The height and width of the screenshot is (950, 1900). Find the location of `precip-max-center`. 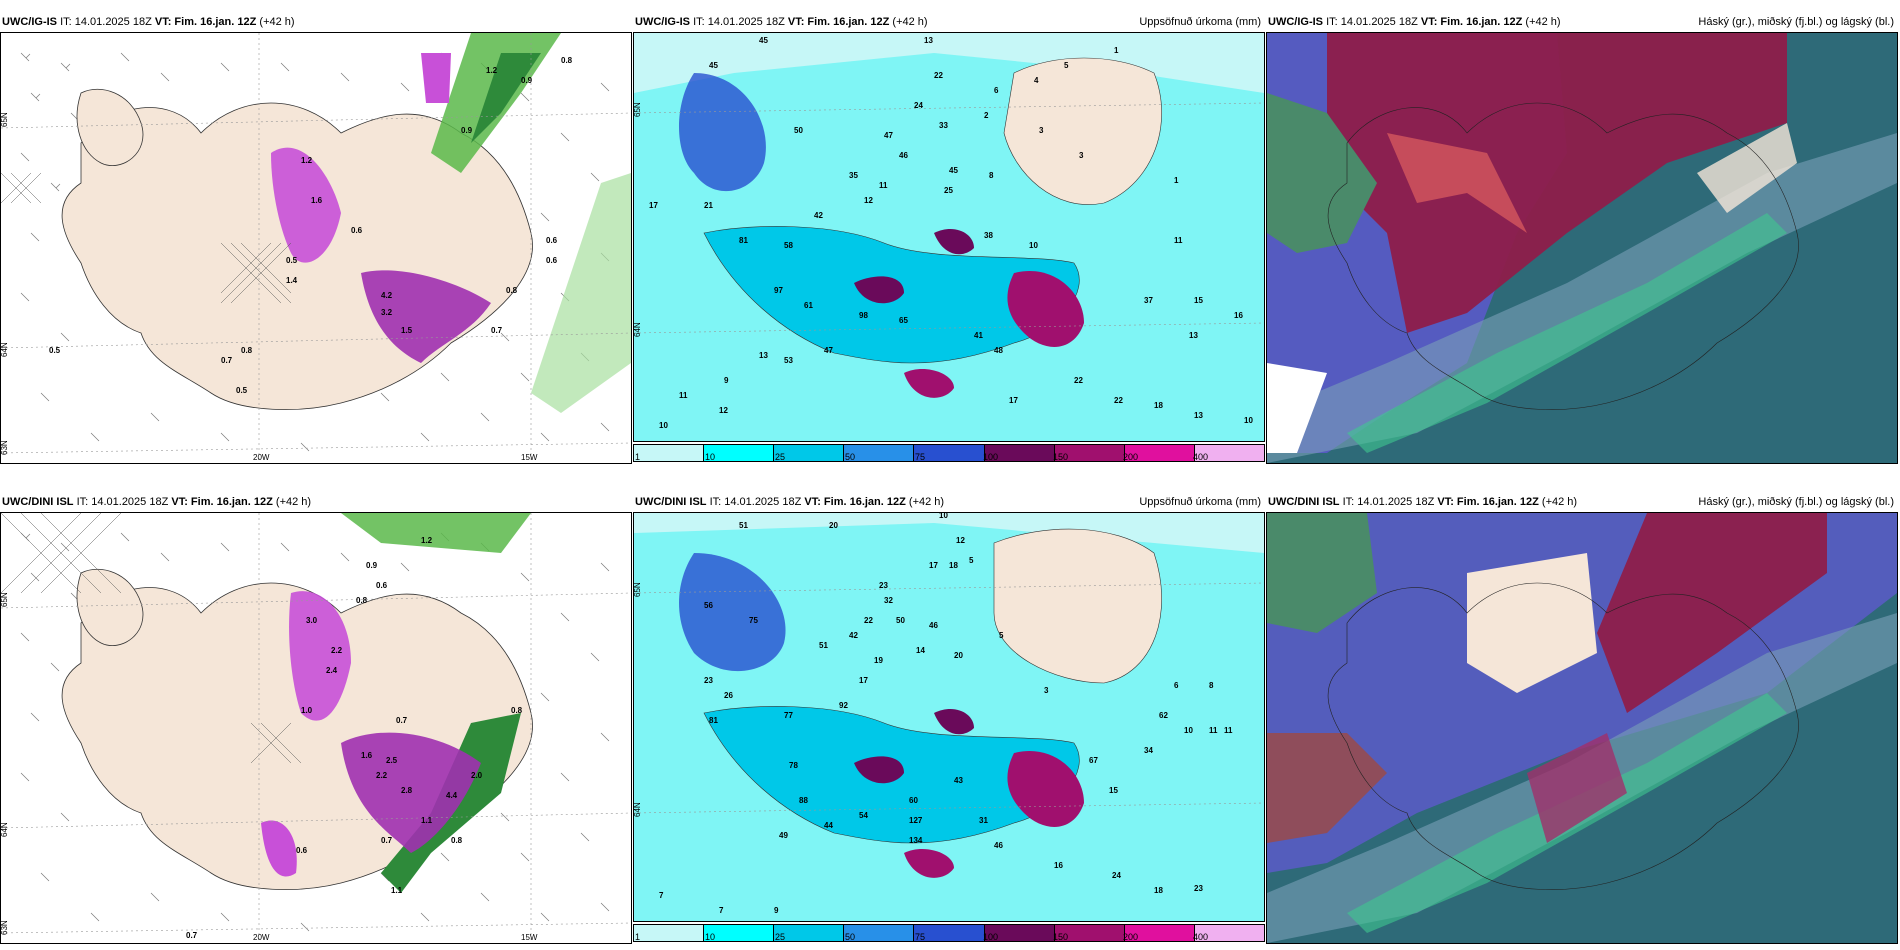

precip-max-center is located at coordinates (954, 721).